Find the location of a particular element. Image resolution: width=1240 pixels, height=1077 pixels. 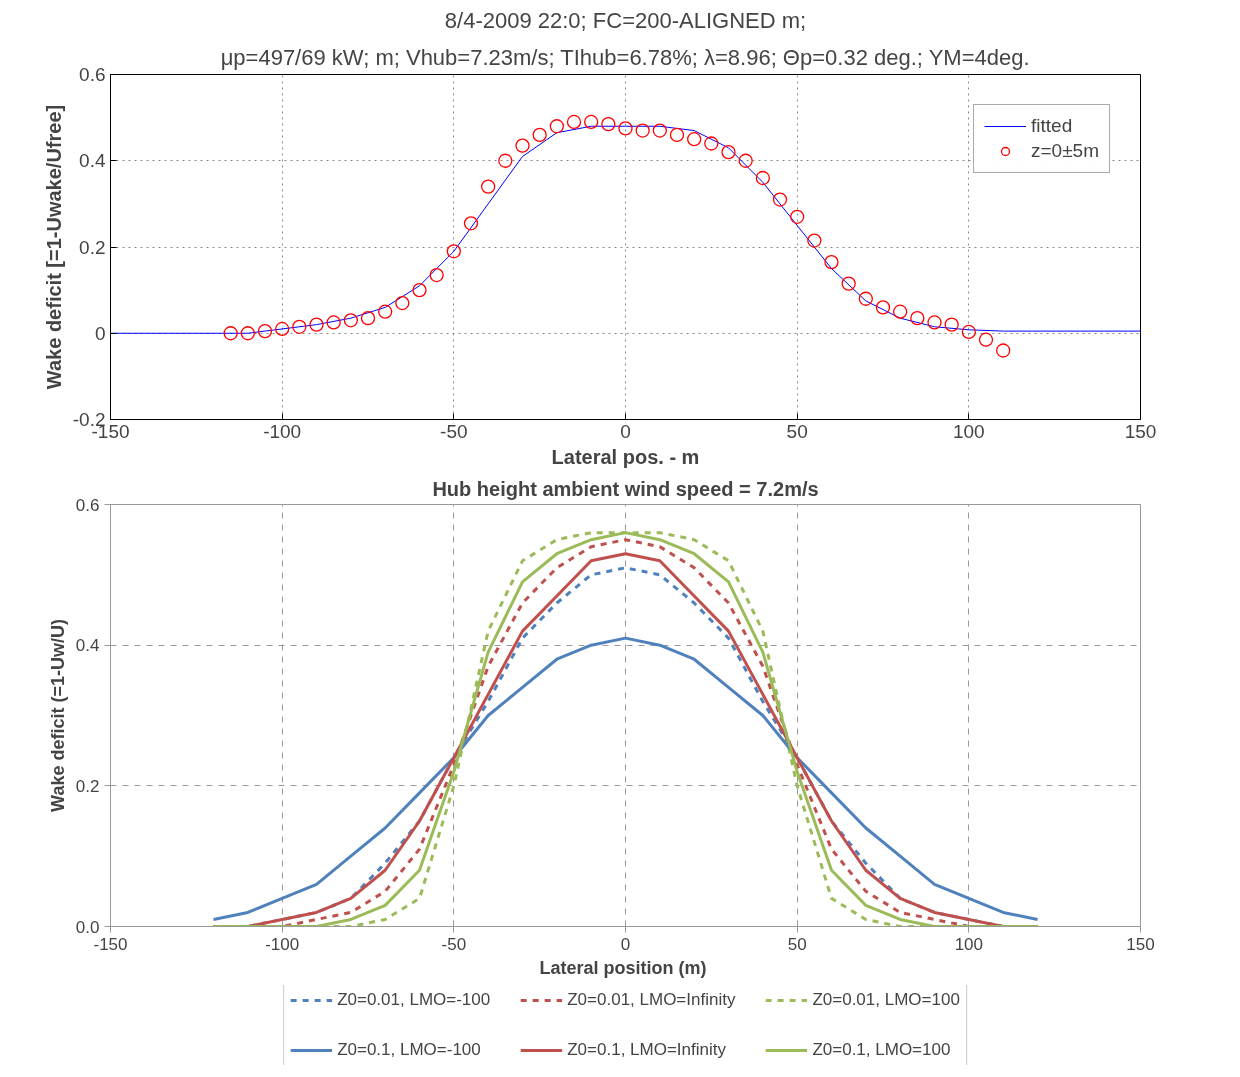

legend-label: Z0=0.01, LMO=Infinity is located at coordinates (651, 1000).